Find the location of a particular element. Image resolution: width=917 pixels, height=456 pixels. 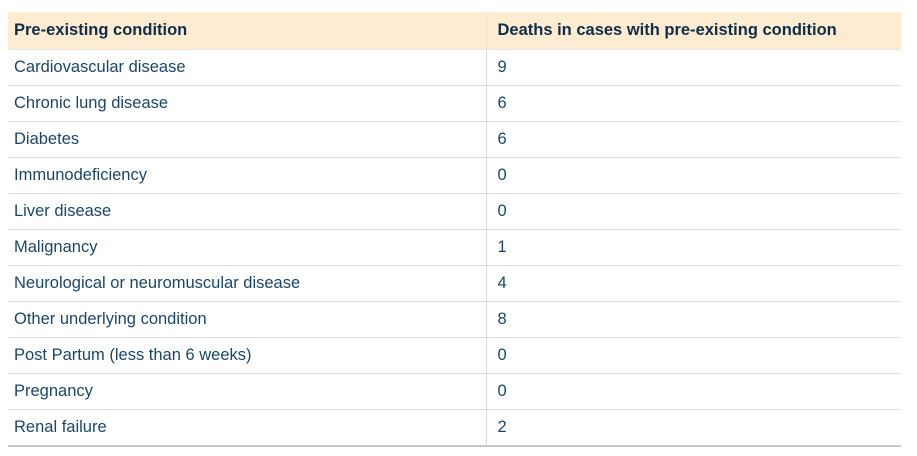

table-row: Immunodeficiency 0 is located at coordinates (454, 175).